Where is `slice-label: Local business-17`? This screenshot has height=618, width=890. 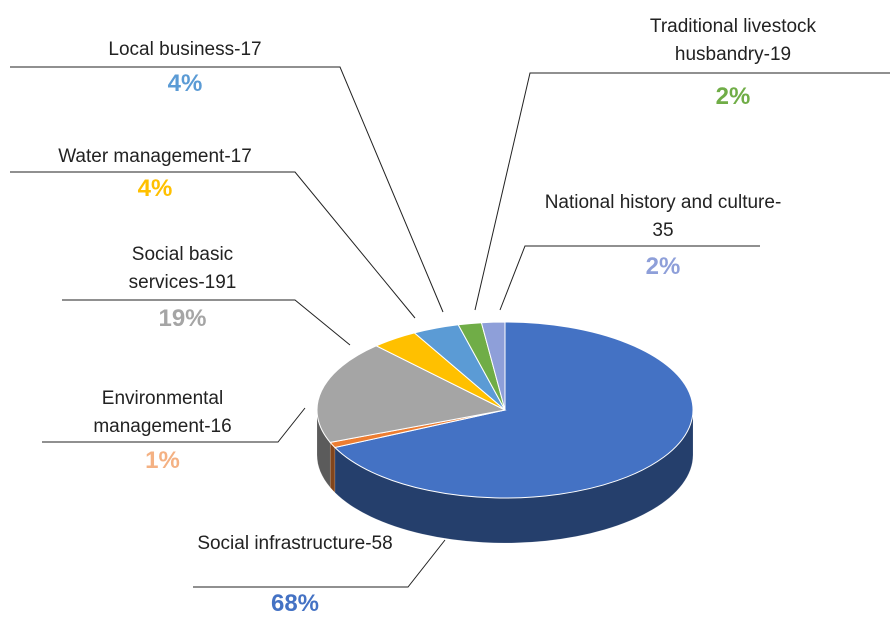
slice-label: Local business-17 is located at coordinates (185, 49).